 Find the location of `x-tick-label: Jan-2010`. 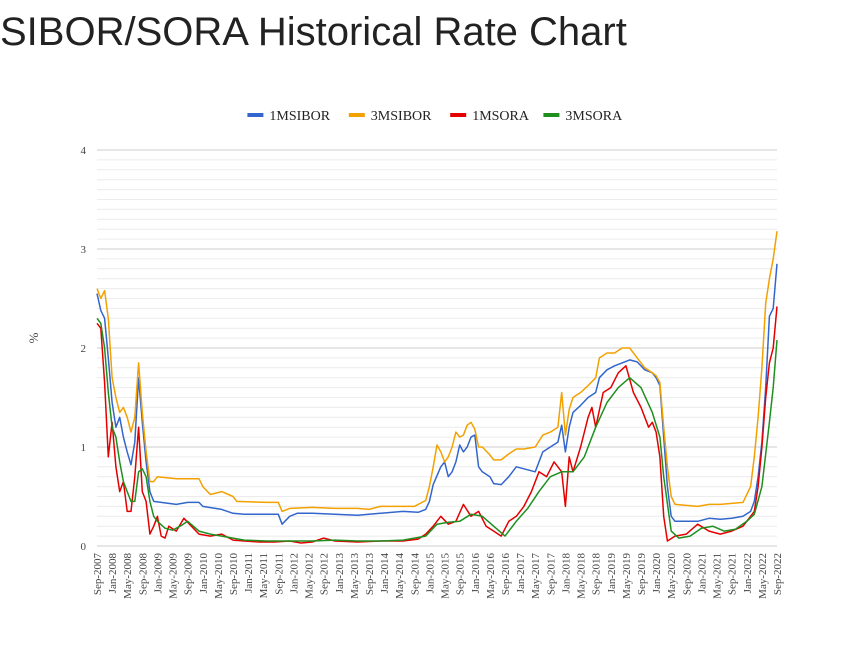

x-tick-label: Jan-2010 is located at coordinates (204, 573).